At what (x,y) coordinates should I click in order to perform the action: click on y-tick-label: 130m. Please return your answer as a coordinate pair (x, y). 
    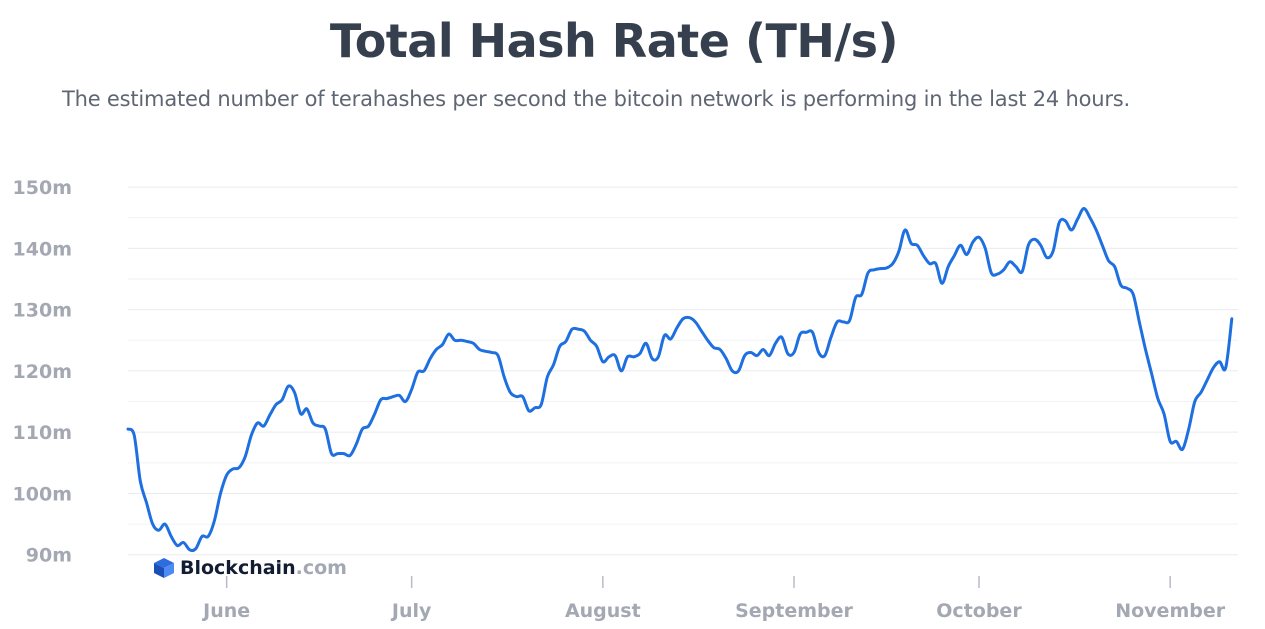
    Looking at the image, I should click on (42, 311).